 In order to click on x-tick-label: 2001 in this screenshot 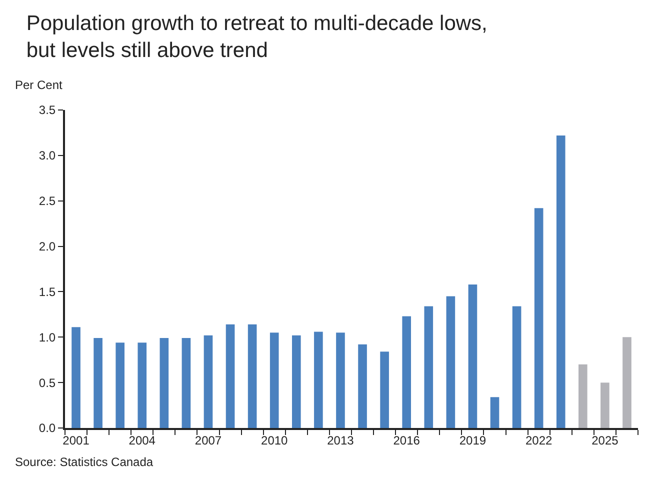, I will do `click(76, 440)`.